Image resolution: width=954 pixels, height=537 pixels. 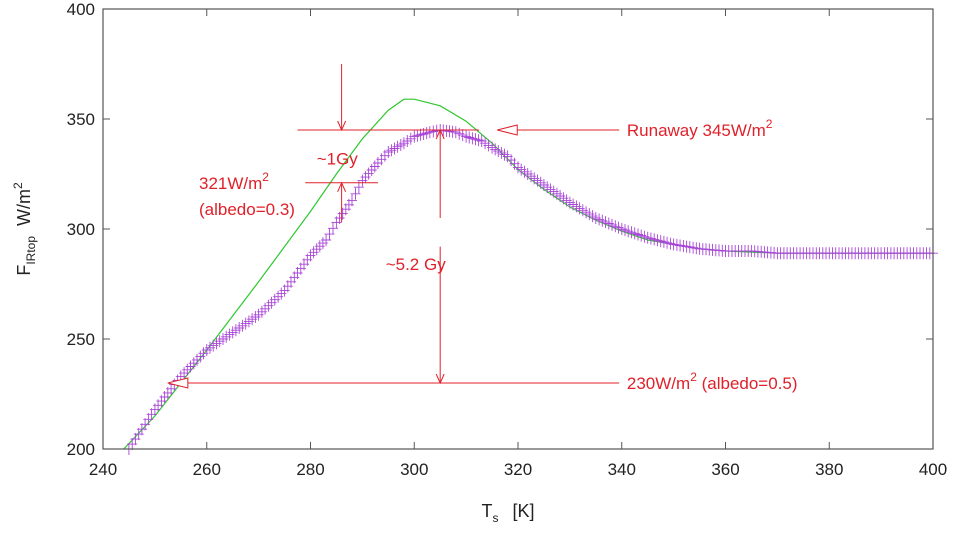 I want to click on one-gy-arrow-top-head, so click(x=342, y=126).